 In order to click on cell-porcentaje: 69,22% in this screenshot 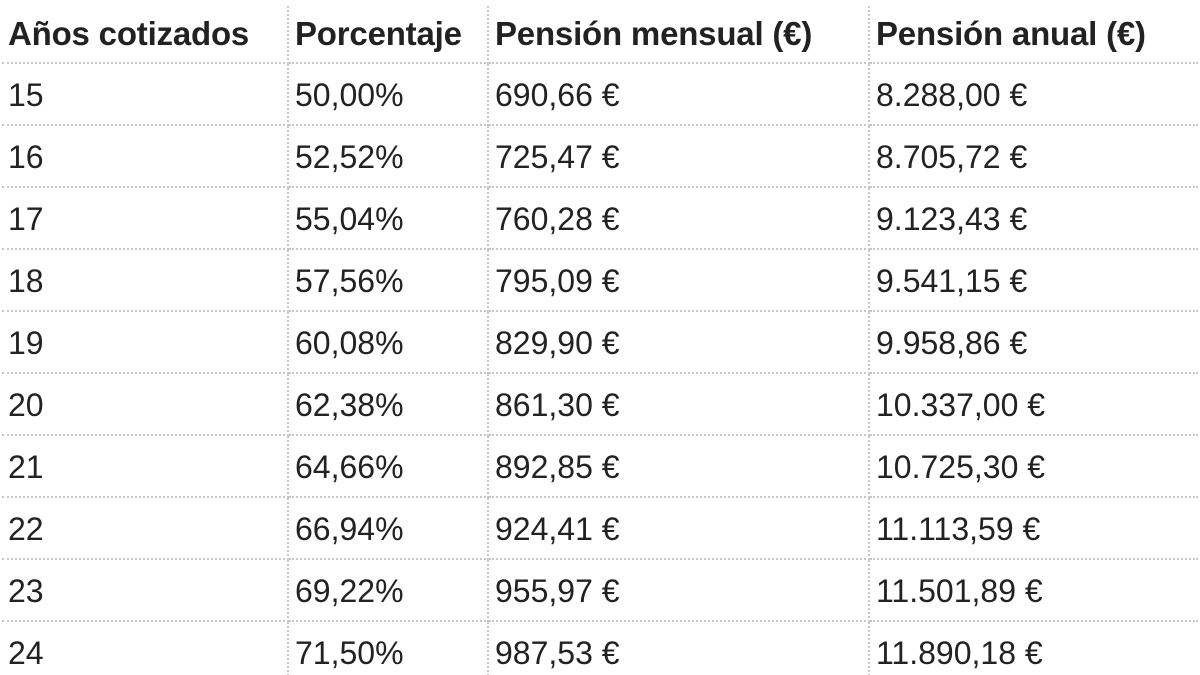, I will do `click(388, 590)`.